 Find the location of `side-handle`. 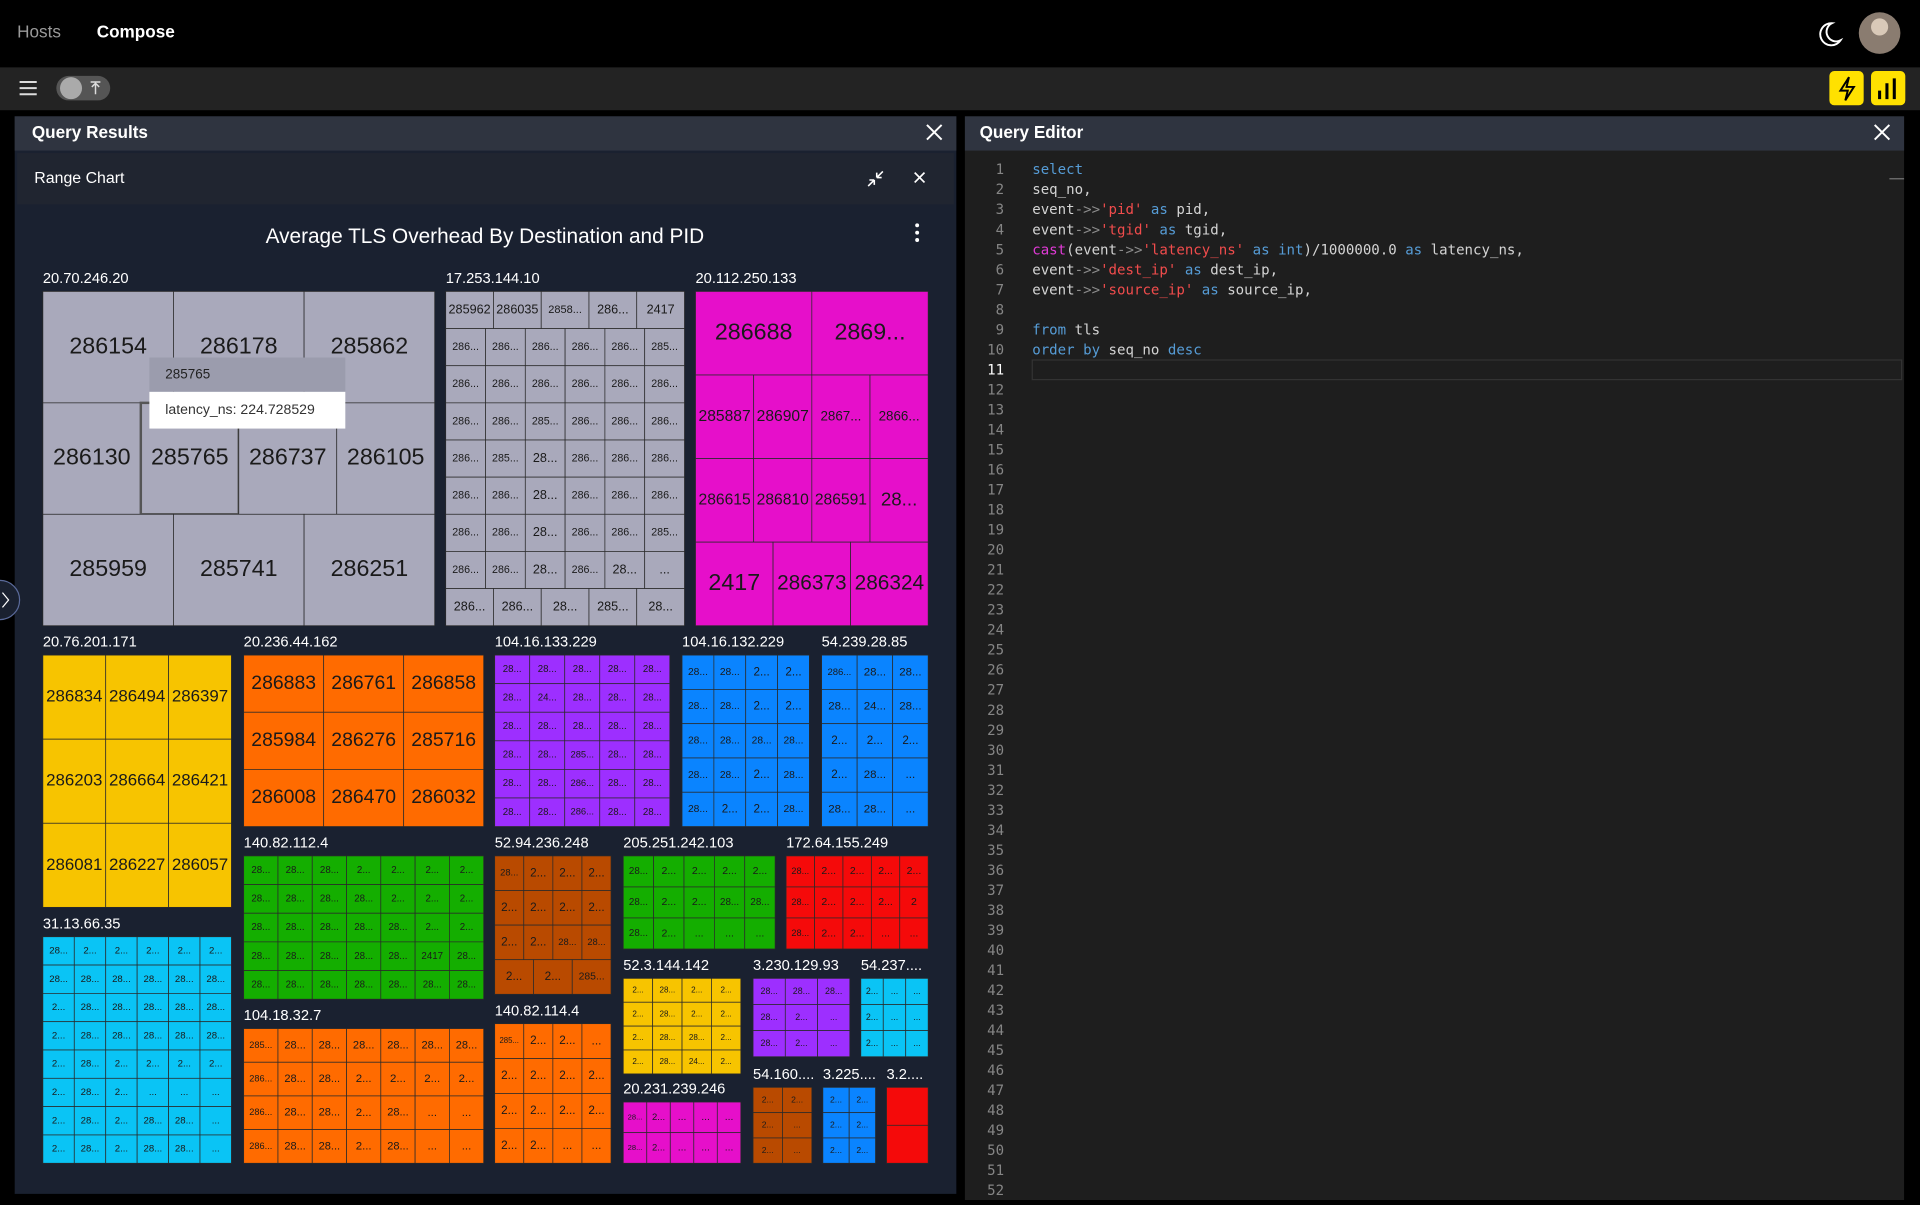

side-handle is located at coordinates (10, 600).